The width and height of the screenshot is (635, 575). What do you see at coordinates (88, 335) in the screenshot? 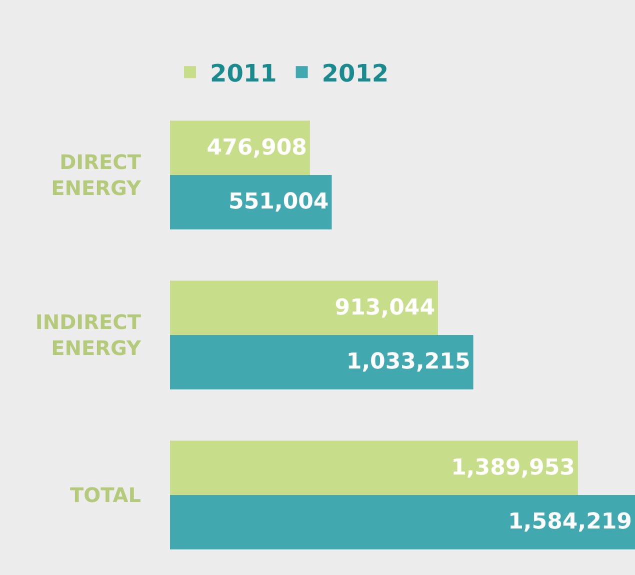
I see `y-tick-label: INDIRECT ENERGY` at bounding box center [88, 335].